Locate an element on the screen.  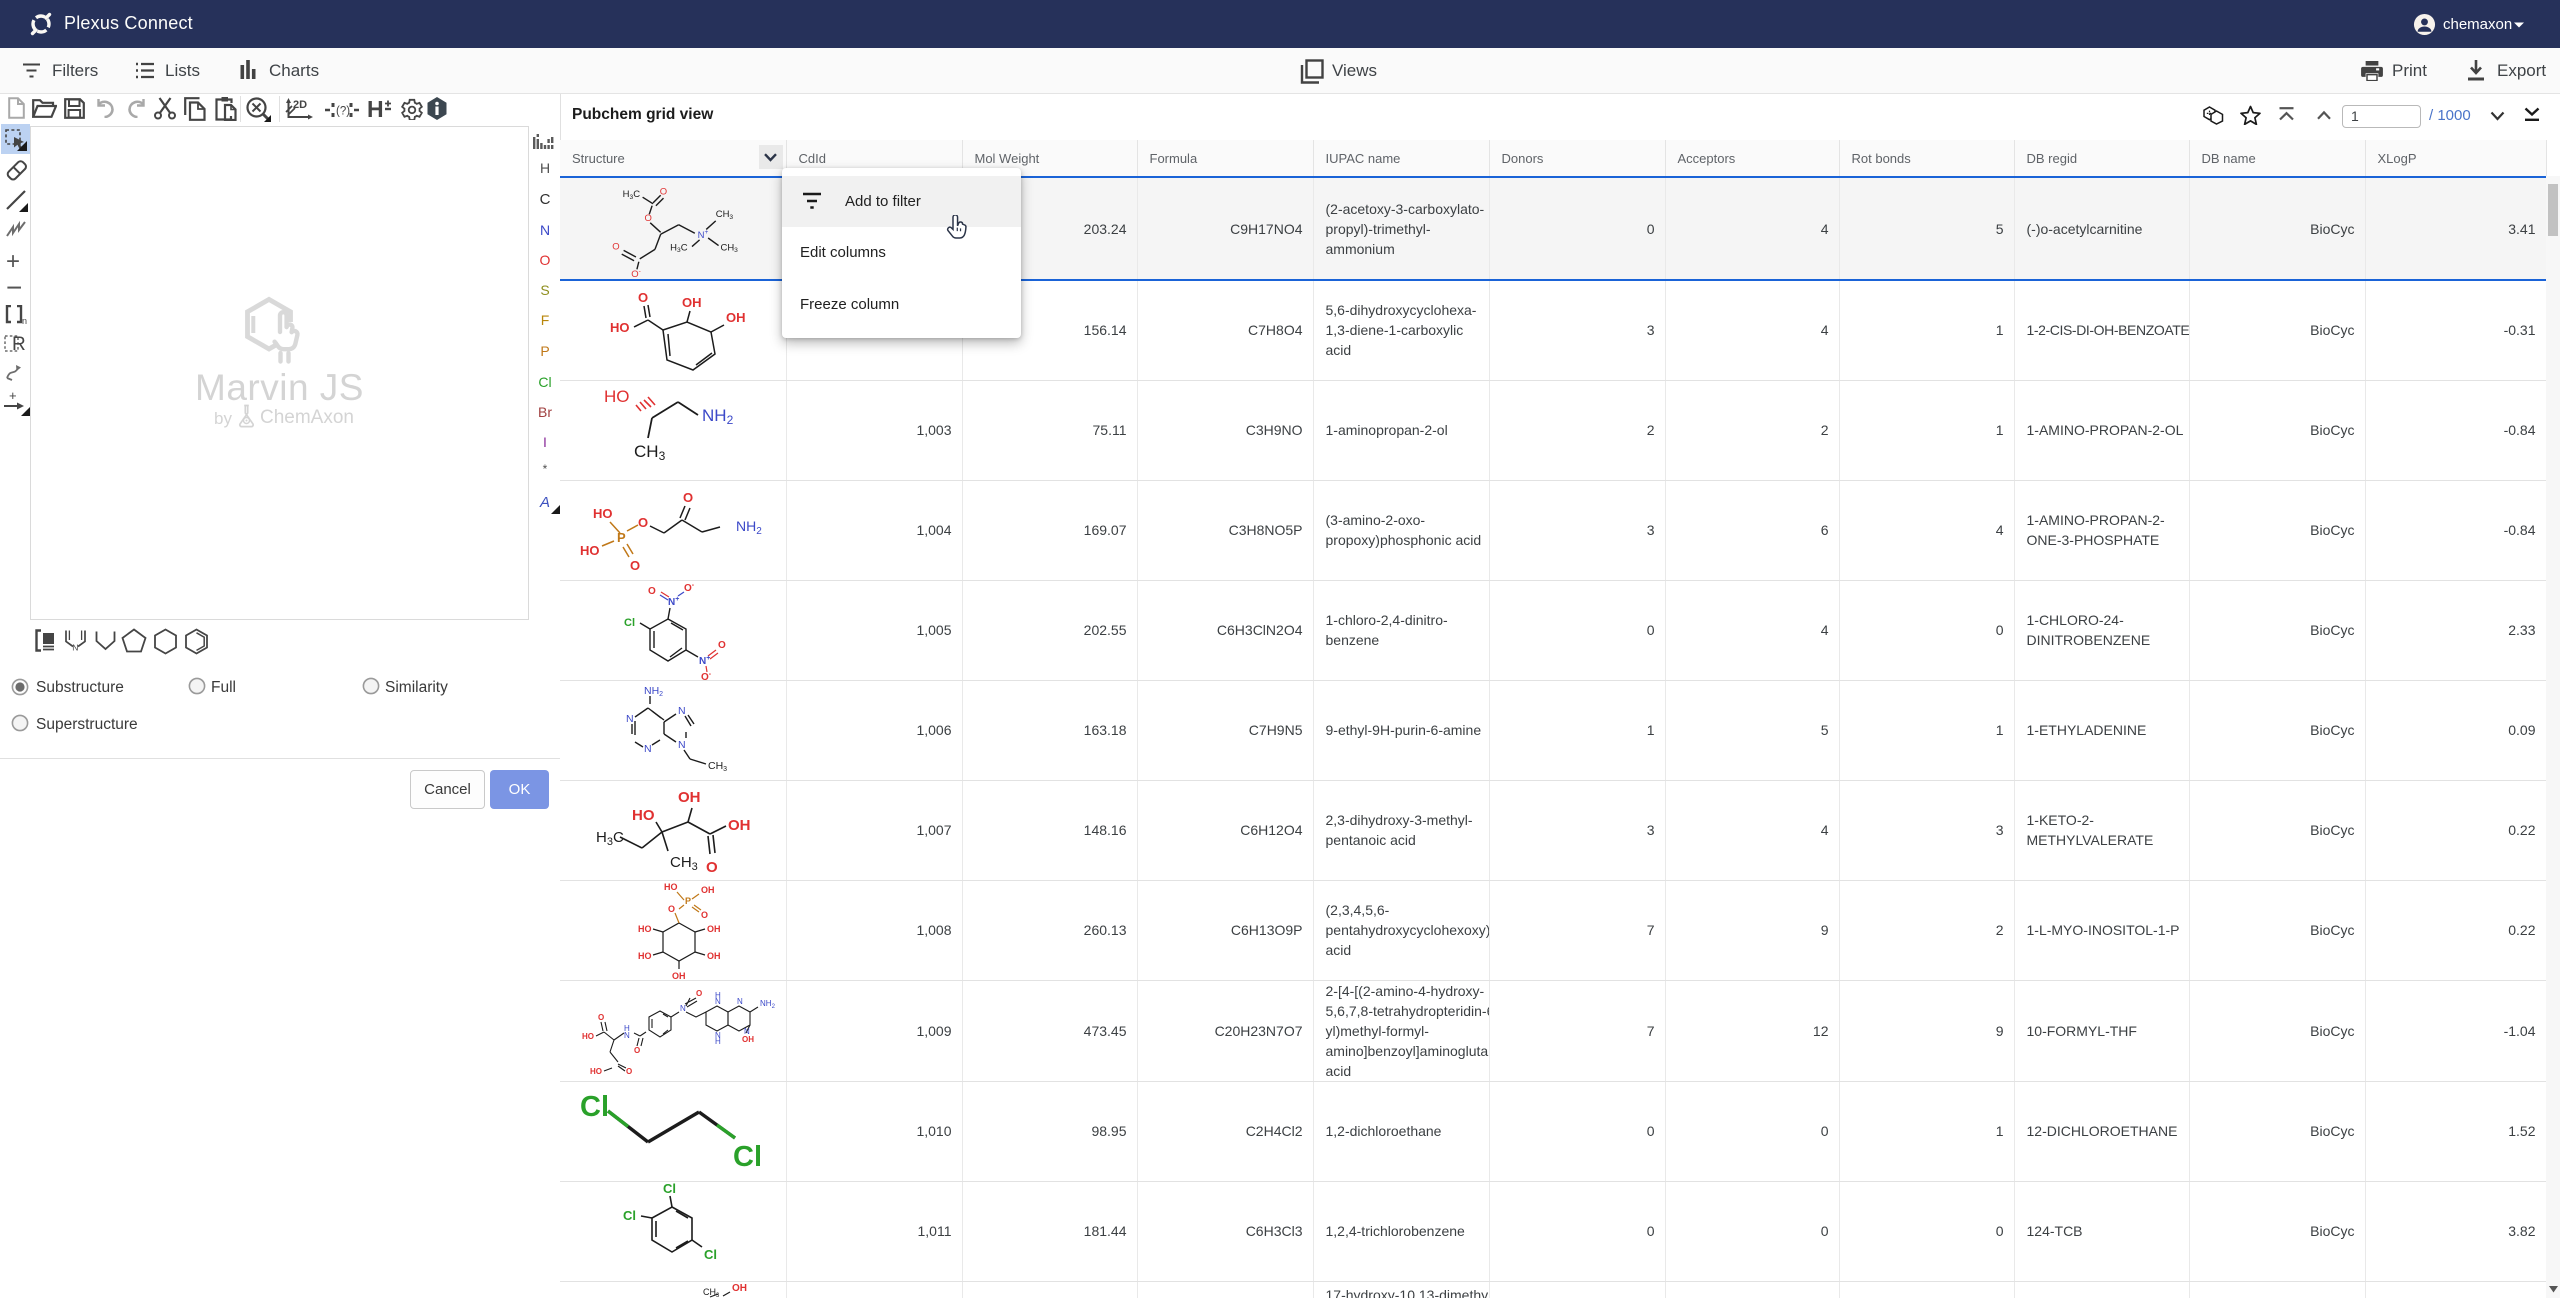
svg-text: R is located at coordinates (19, 344).